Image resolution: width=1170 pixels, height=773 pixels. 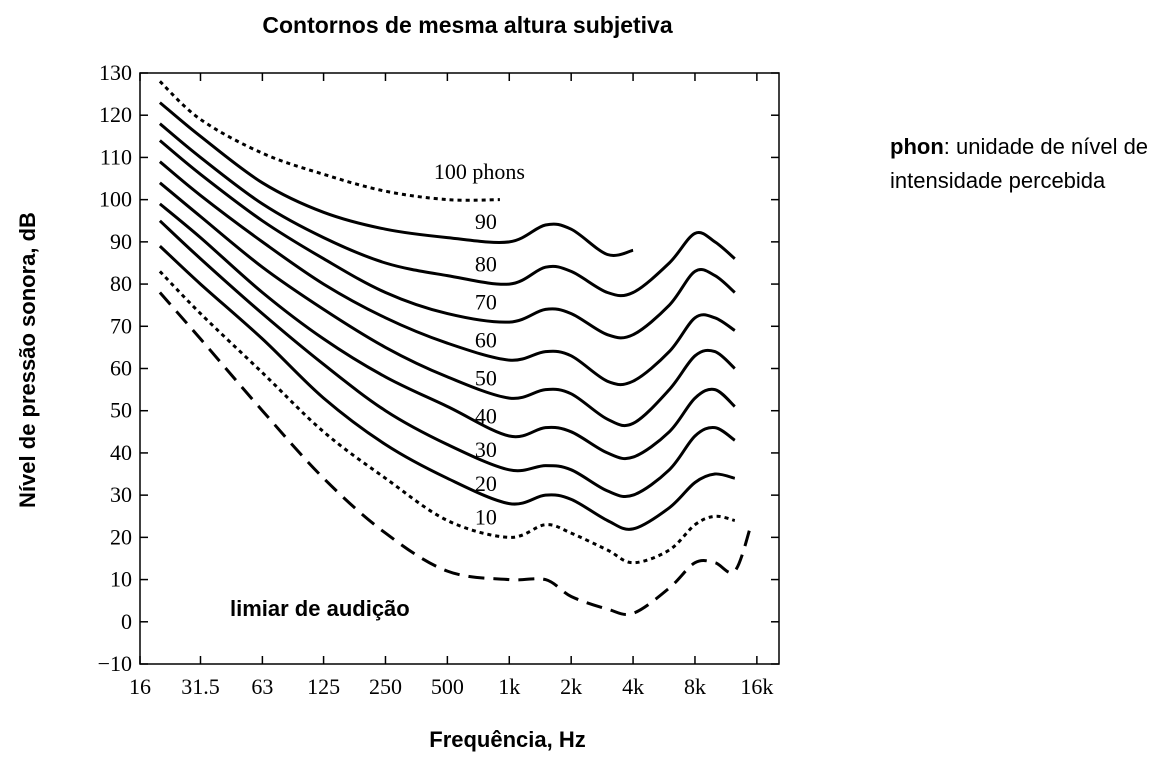 I want to click on y-tick-label: 50, so click(x=121, y=410).